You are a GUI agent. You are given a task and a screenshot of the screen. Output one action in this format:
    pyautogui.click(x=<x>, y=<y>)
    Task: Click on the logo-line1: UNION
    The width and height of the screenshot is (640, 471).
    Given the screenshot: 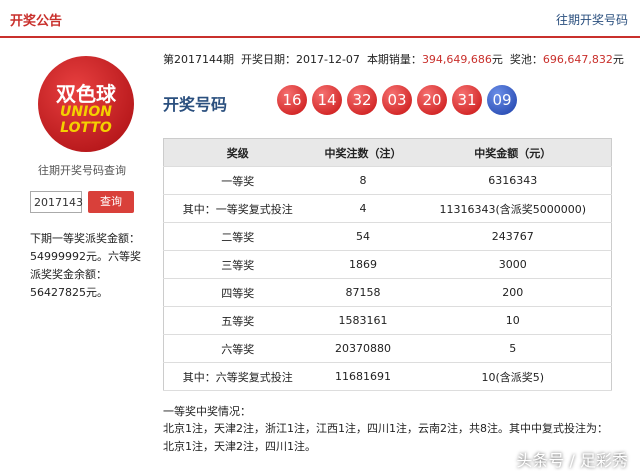 What is the action you would take?
    pyautogui.click(x=86, y=112)
    